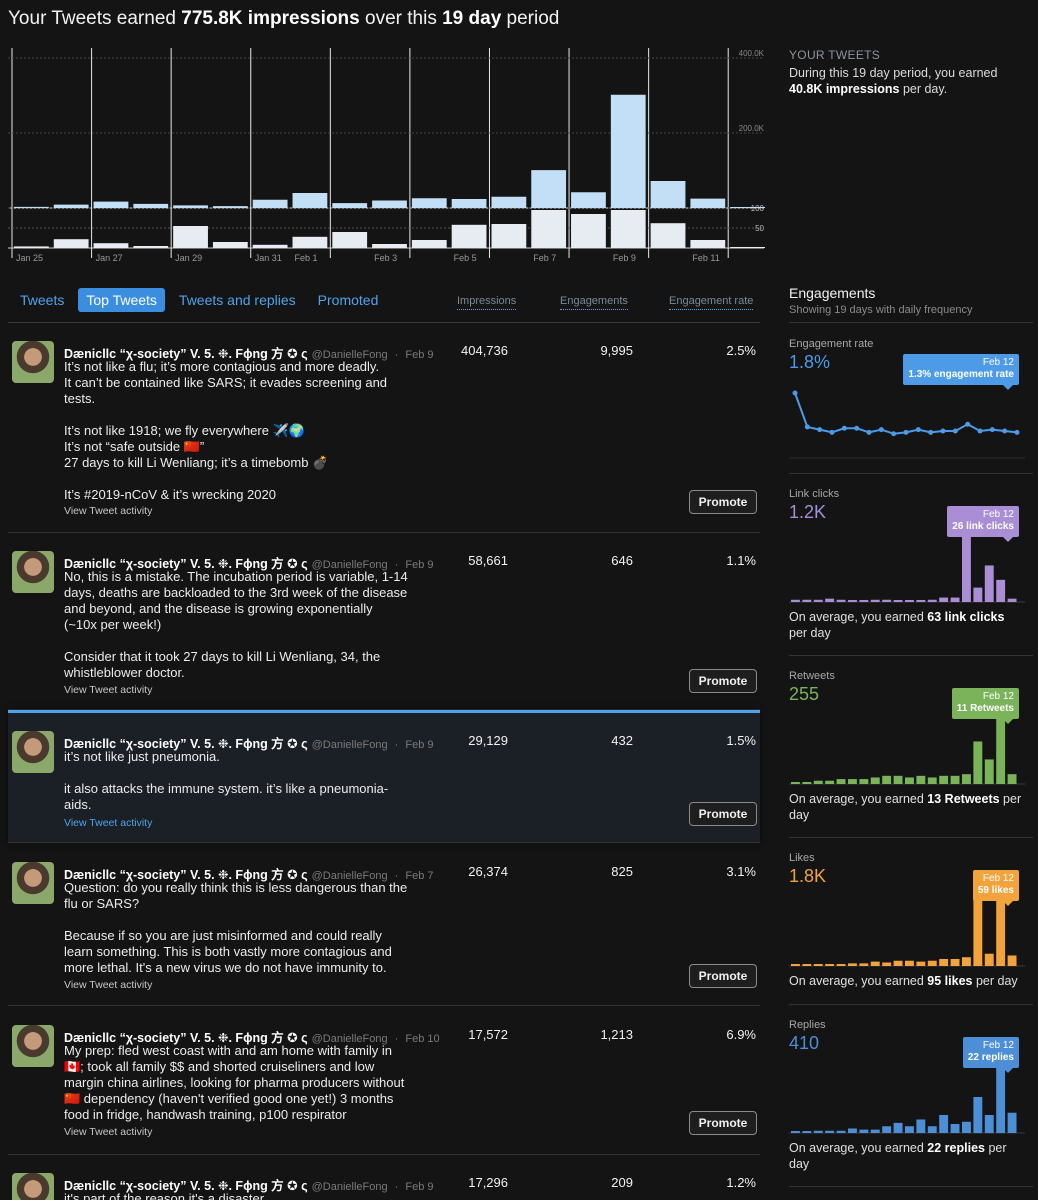 The image size is (1038, 1200). I want to click on x-tick-label: Feb 5, so click(465, 258).